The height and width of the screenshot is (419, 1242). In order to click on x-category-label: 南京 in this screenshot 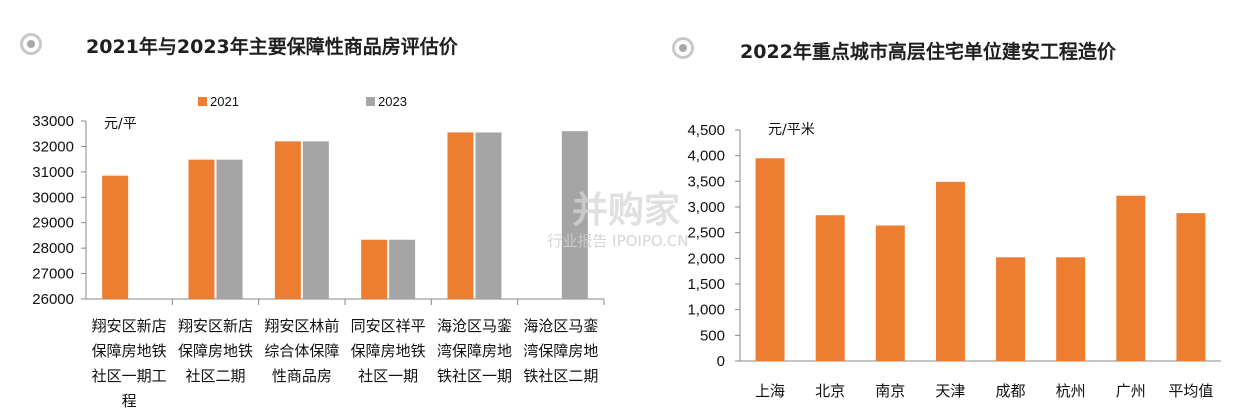, I will do `click(890, 391)`.